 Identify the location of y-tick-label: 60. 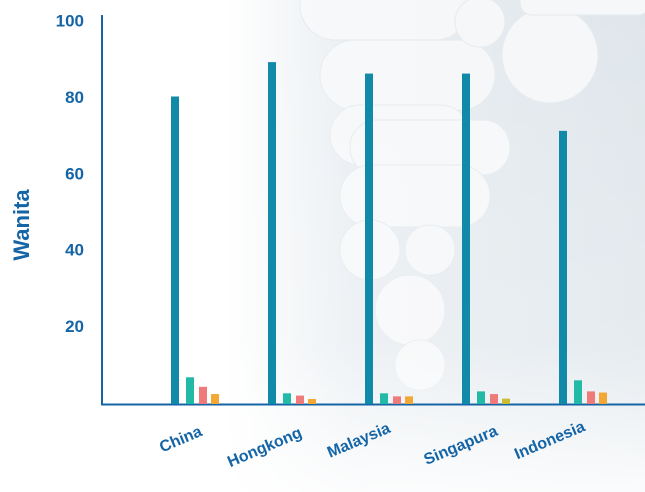
(74, 173).